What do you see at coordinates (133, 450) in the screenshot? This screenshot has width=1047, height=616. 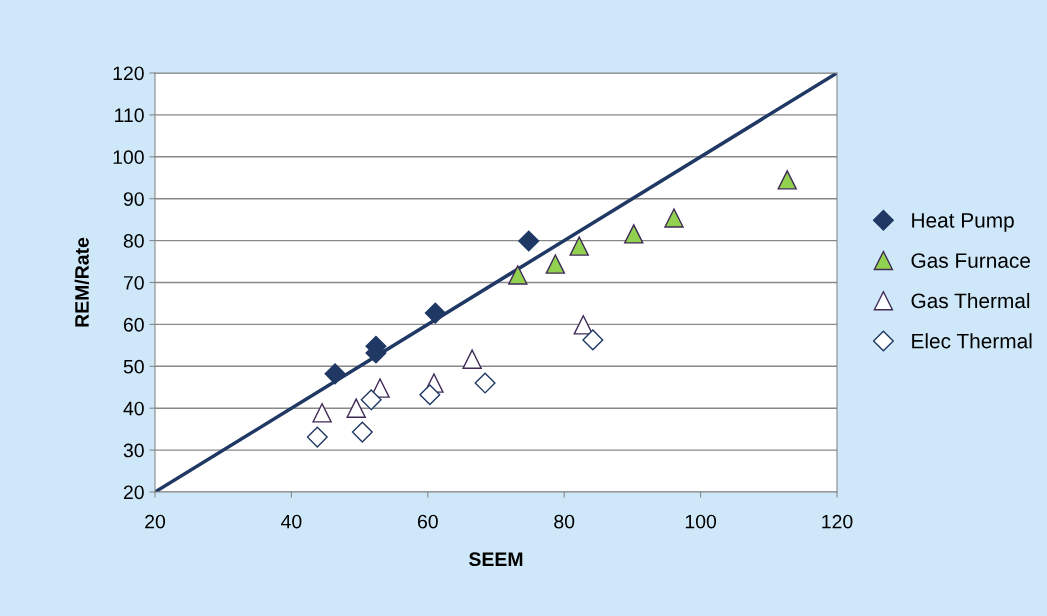 I see `y-tick-label: 30` at bounding box center [133, 450].